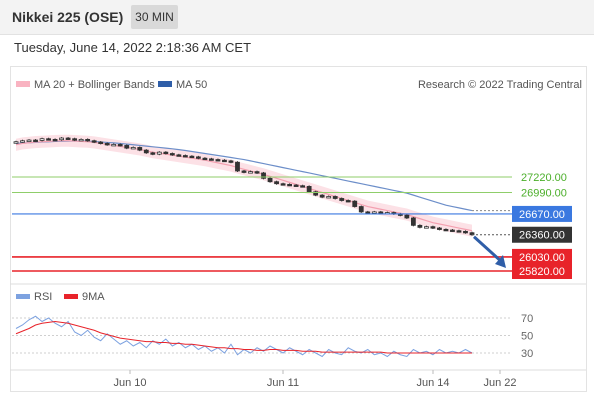 The width and height of the screenshot is (594, 403). Describe the element at coordinates (94, 85) in the screenshot. I see `ma20-legend-label: MA 20 + Bollinger Bands` at that location.